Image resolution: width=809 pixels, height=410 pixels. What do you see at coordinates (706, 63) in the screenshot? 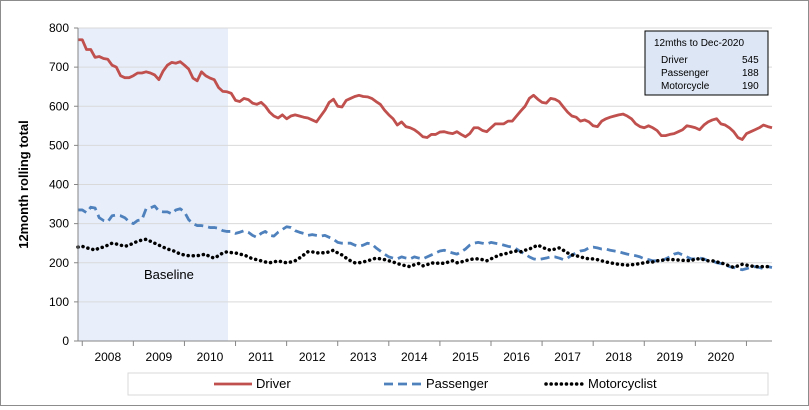
I see `summary-box` at bounding box center [706, 63].